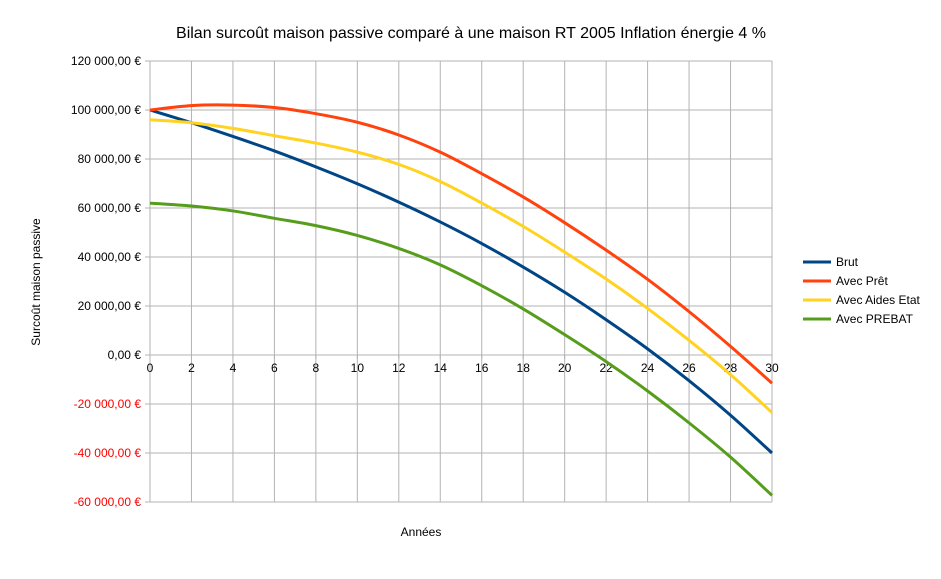 This screenshot has height=579, width=941. What do you see at coordinates (463, 368) in the screenshot?
I see `x-tick-labels: 0 2 4 6 8 10 12 14 16 18 20 22 24 26 28 30` at bounding box center [463, 368].